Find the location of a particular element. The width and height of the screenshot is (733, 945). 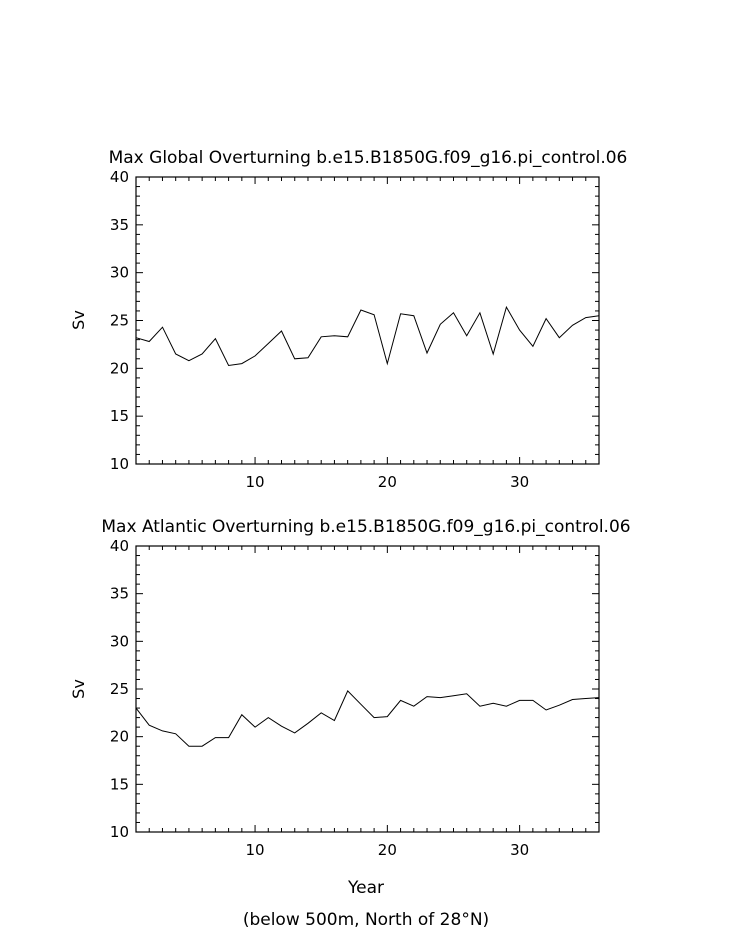

series-line-global is located at coordinates (367, 336).